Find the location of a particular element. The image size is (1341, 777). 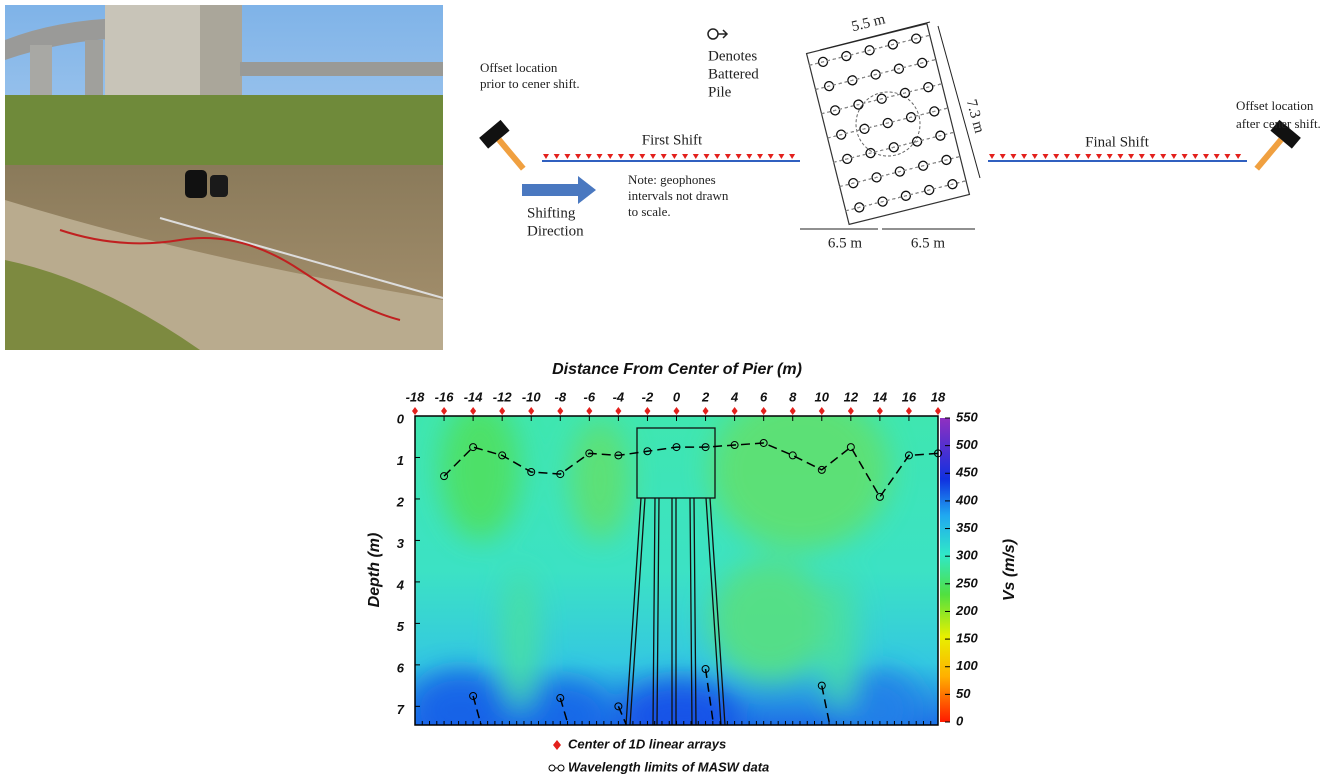

y-tick-label: 7 is located at coordinates (401, 709).